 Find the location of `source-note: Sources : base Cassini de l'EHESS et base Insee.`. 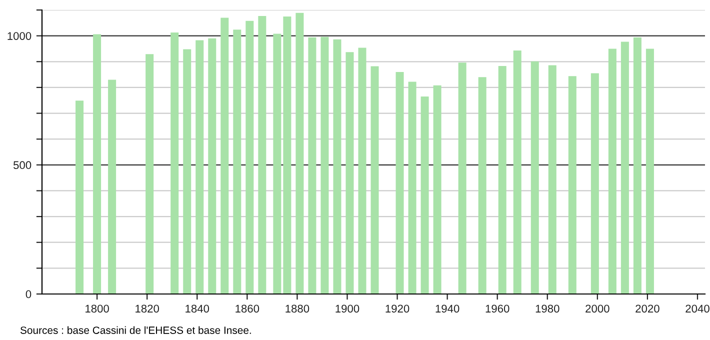

source-note: Sources : base Cassini de l'EHESS et base Insee. is located at coordinates (135, 330).